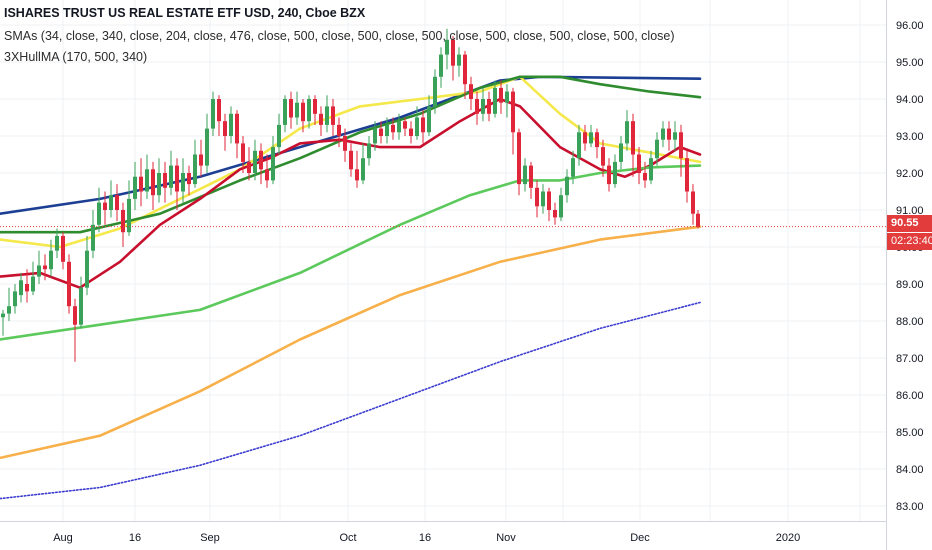  Describe the element at coordinates (910, 100) in the screenshot. I see `price-tick-label: 94.00` at that location.